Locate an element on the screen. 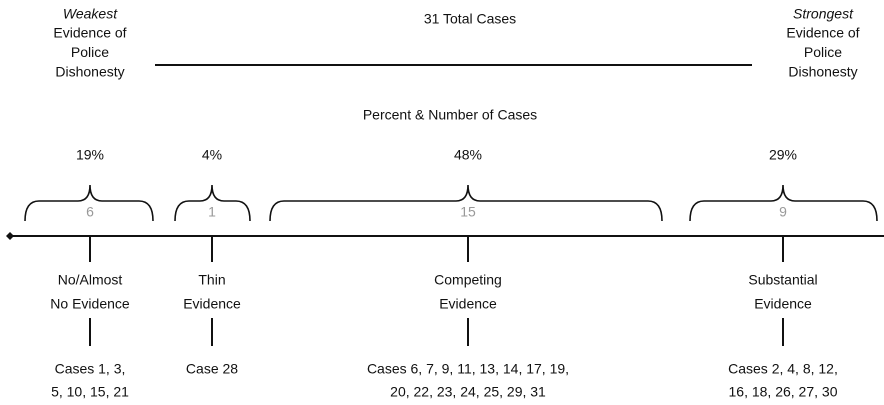 This screenshot has height=405, width=884. cases-label: 20, 22, 23, 24, 25, 29, 31 is located at coordinates (468, 392).